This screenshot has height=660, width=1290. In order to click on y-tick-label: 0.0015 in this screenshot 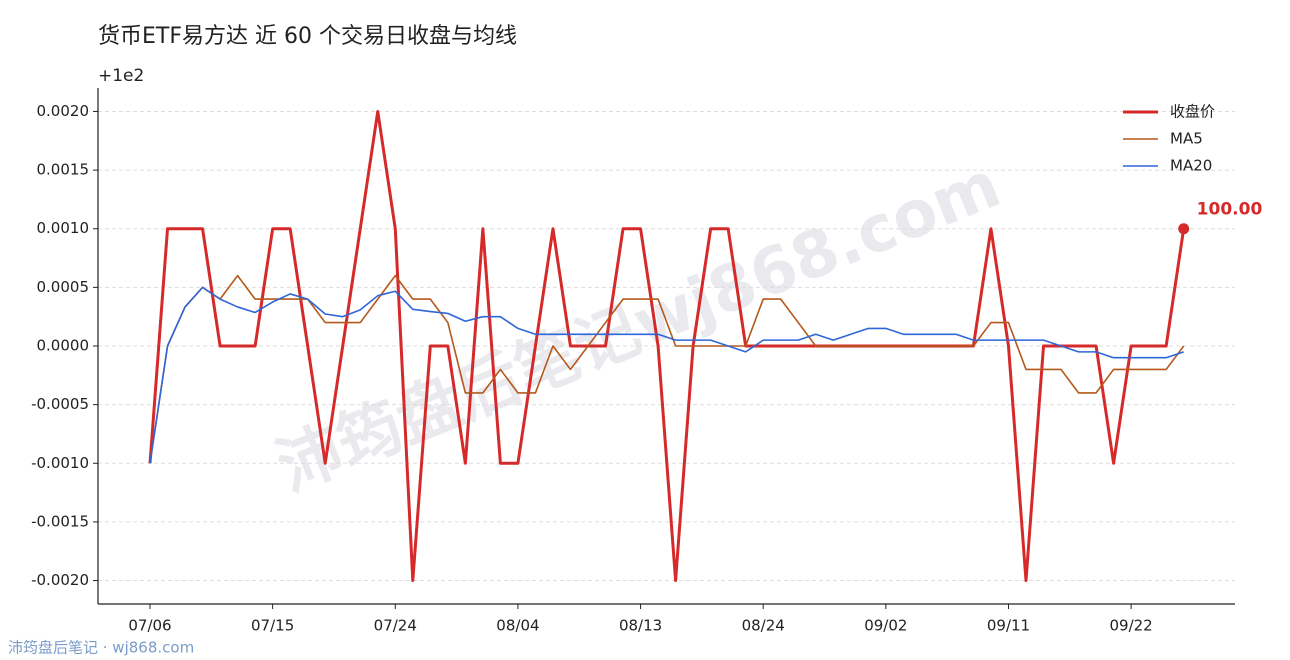, I will do `click(63, 170)`.